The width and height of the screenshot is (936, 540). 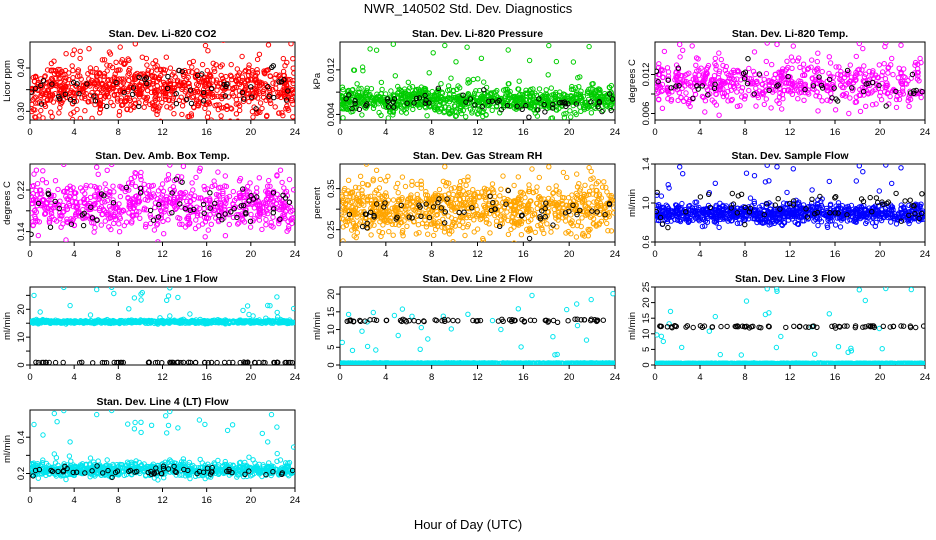 I want to click on x-tick-label: 24, so click(x=295, y=254).